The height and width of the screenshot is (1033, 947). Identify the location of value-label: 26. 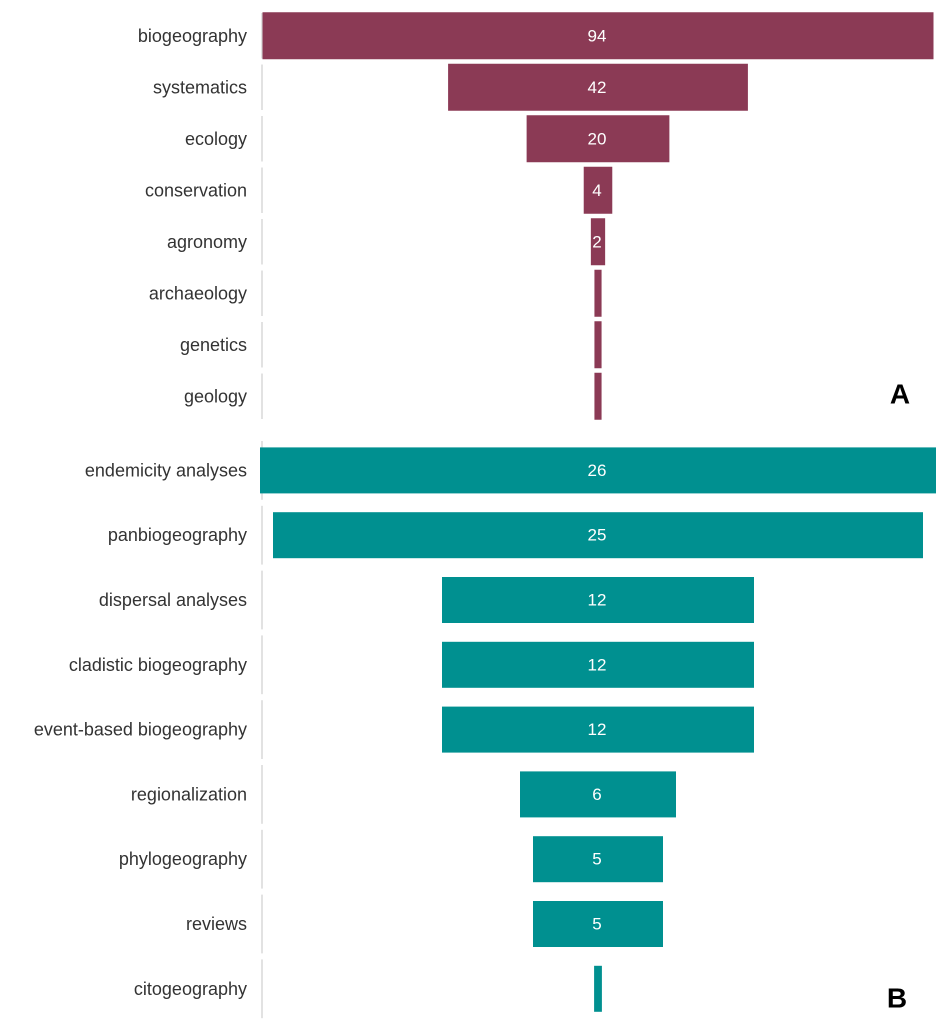
(597, 470).